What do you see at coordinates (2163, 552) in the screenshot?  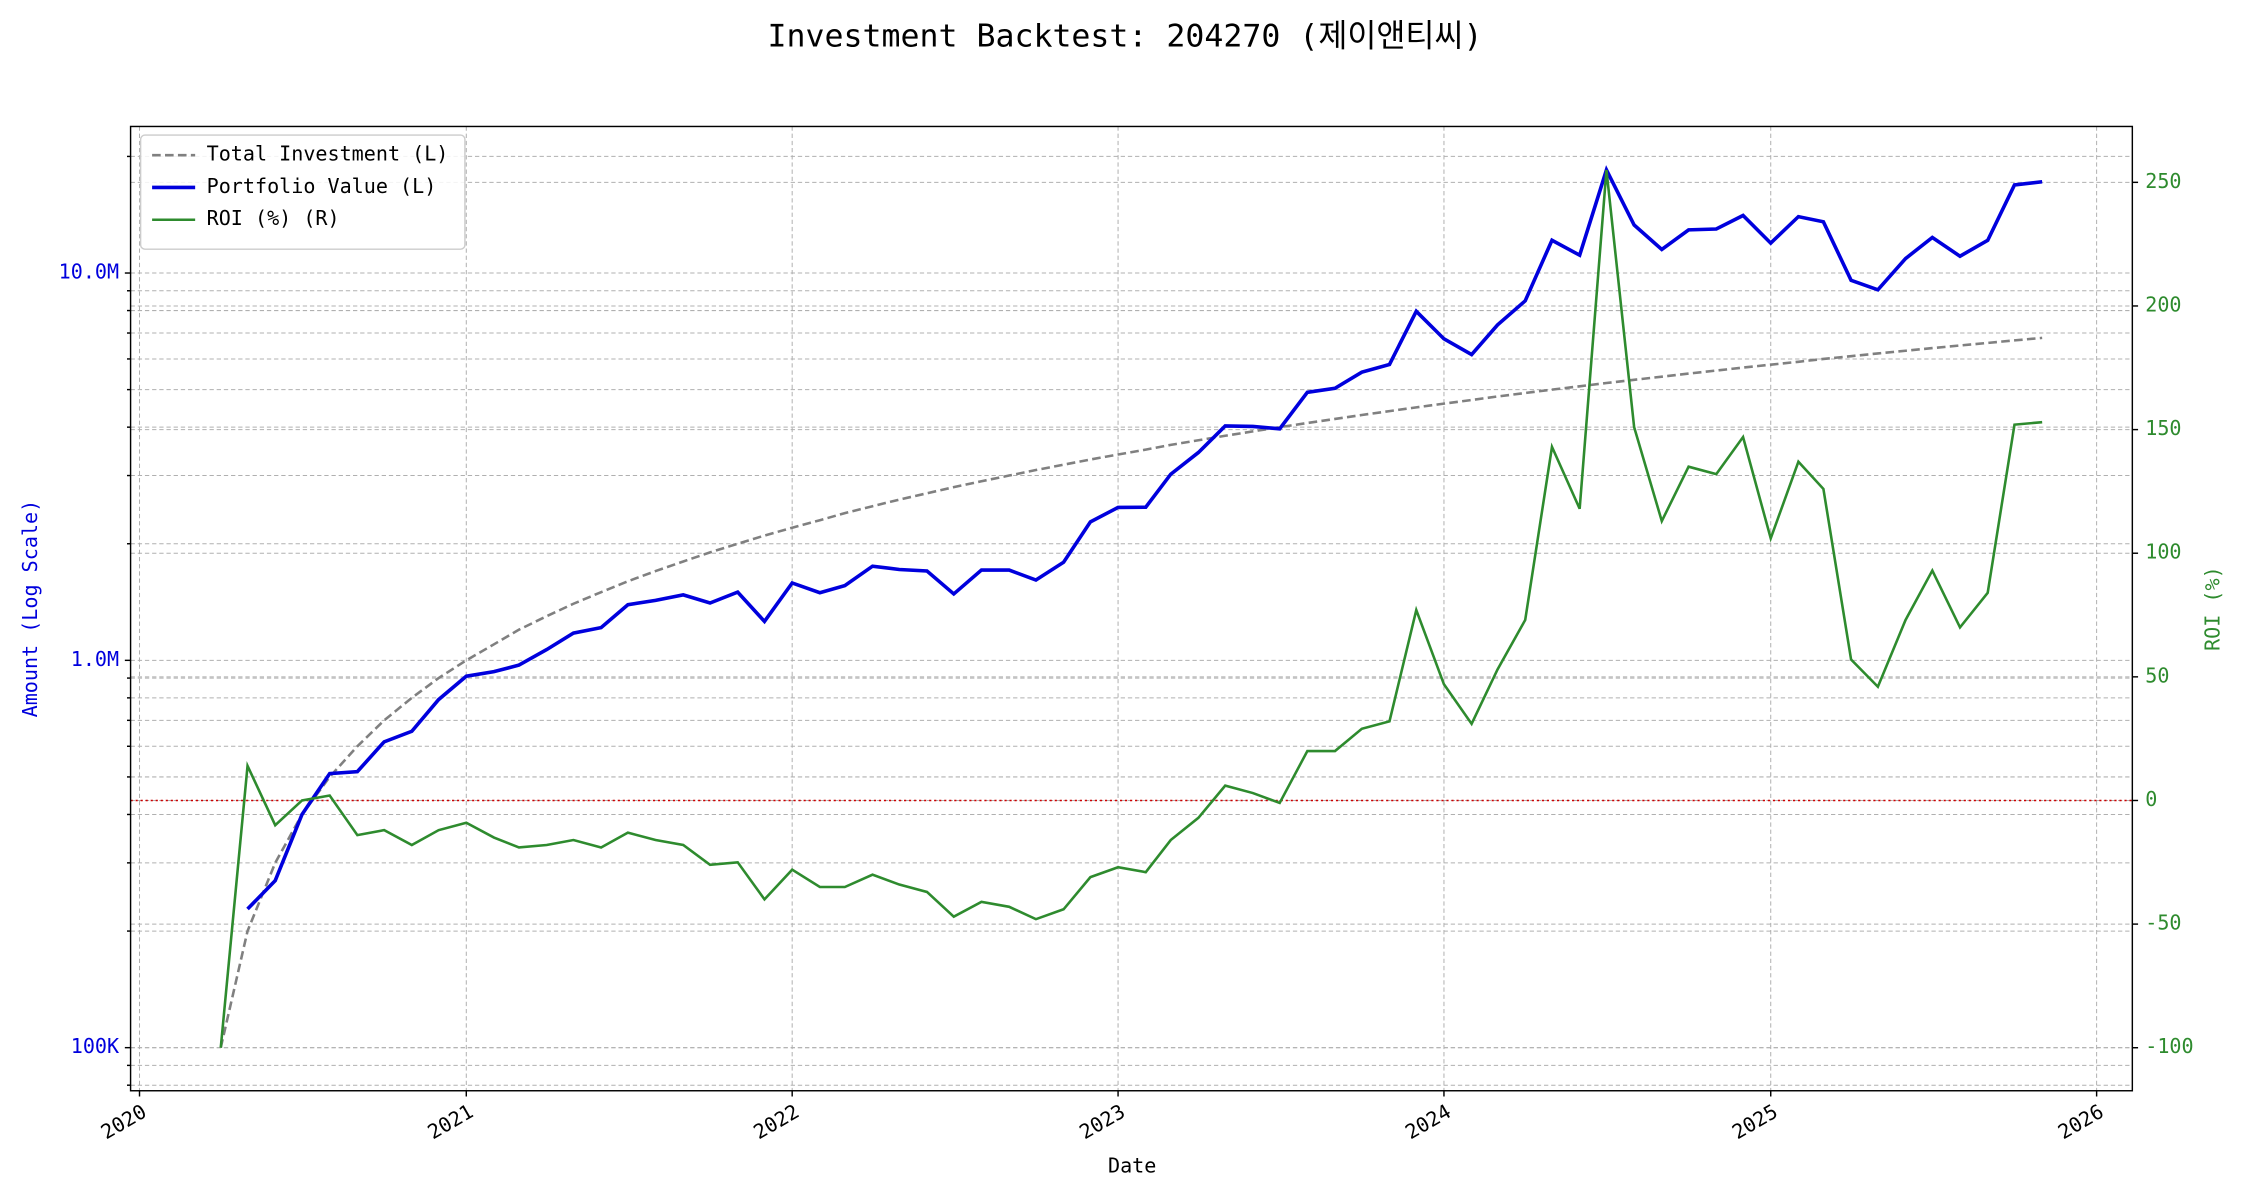 I see `y2-tick-label: 100` at bounding box center [2163, 552].